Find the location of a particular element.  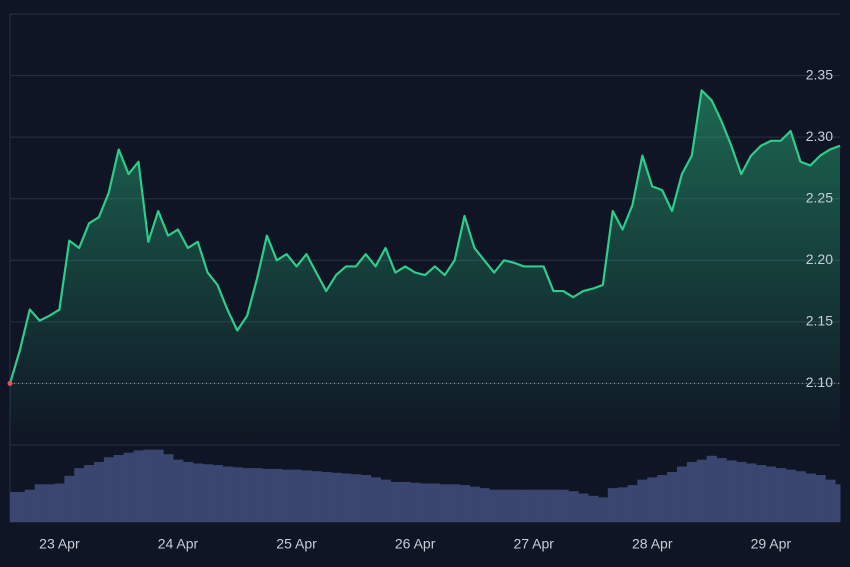

x-tick-label: 23 Apr is located at coordinates (59, 544).